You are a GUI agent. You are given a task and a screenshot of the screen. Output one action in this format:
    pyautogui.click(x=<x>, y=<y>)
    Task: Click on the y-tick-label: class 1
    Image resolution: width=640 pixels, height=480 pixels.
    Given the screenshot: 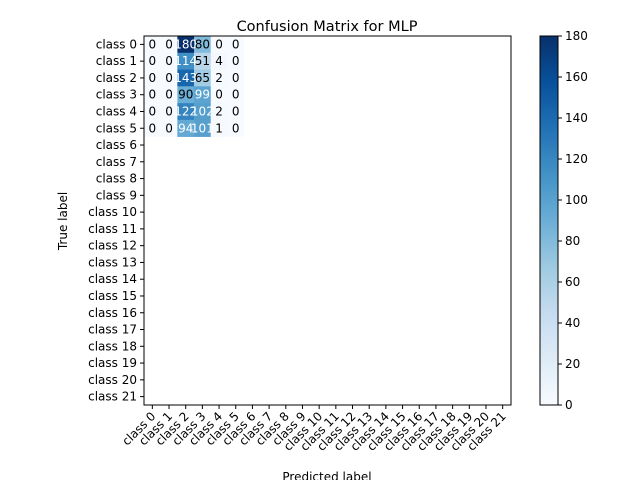 What is the action you would take?
    pyautogui.click(x=116, y=61)
    